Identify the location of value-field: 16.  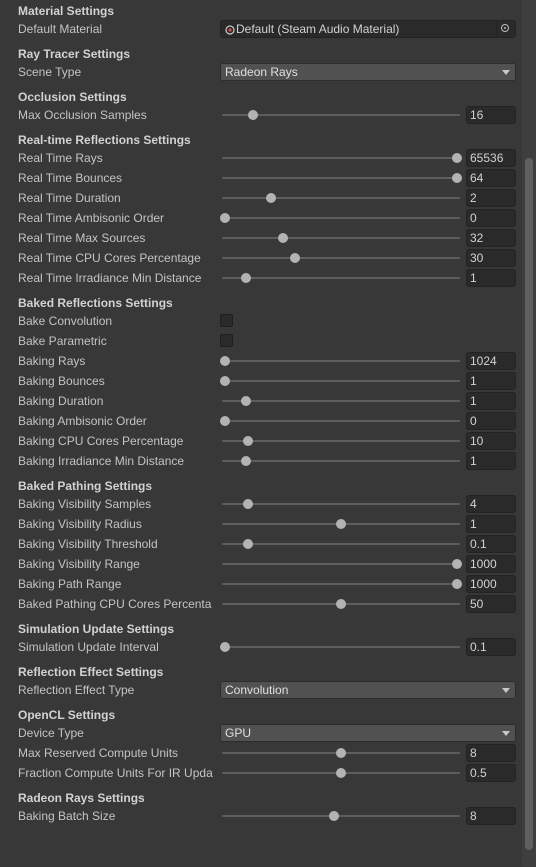
(491, 115).